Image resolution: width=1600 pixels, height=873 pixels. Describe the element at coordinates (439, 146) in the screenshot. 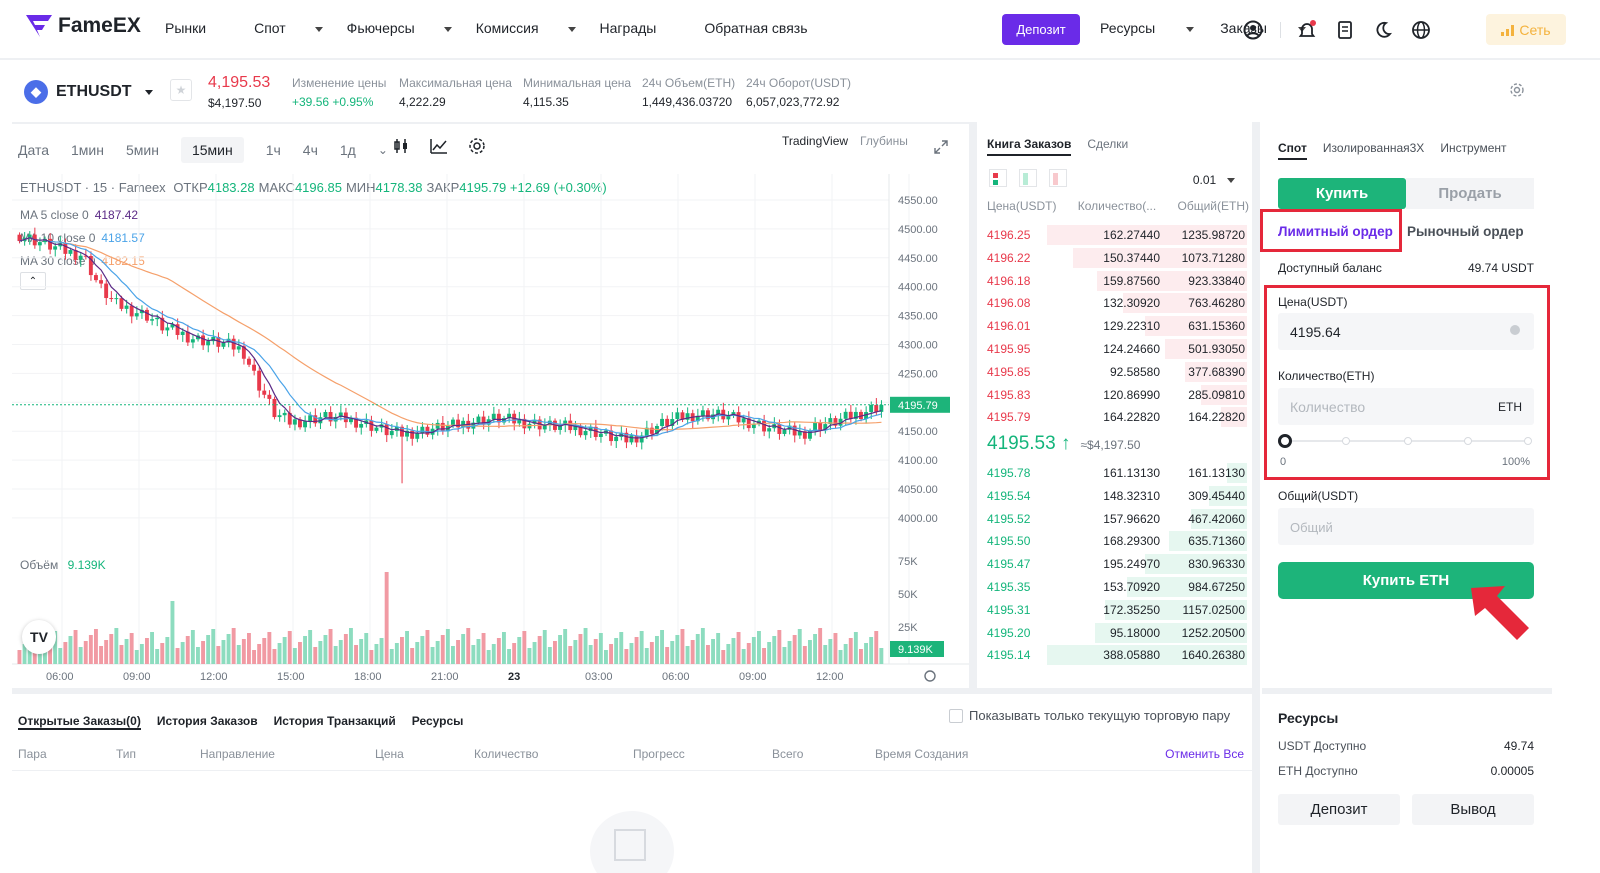

I see `indicators-icon` at that location.